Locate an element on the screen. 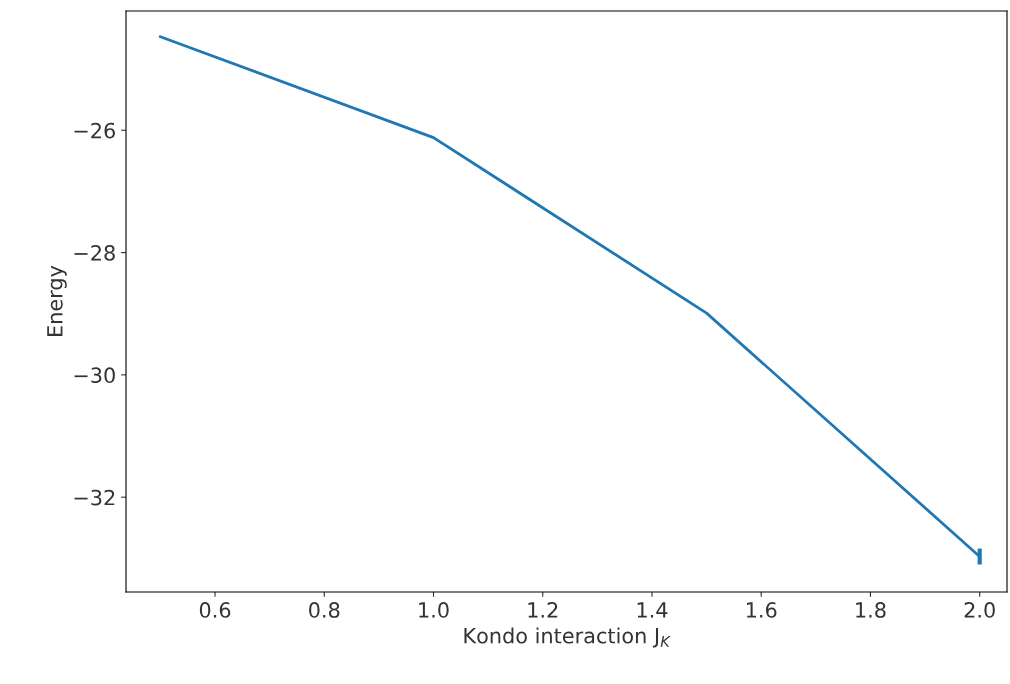  y-tick-label: −30 is located at coordinates (94, 375).